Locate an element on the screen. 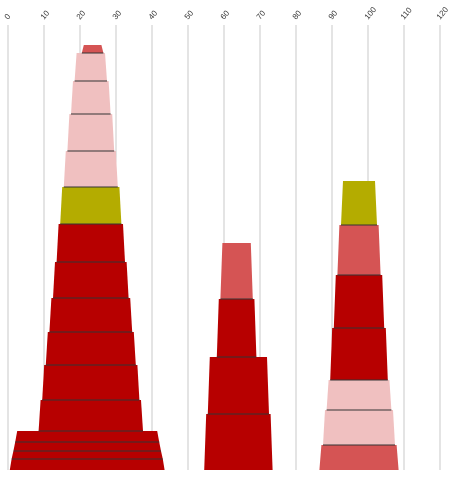 This screenshot has width=452, height=477. x-tick-label: 0 is located at coordinates (8, 17).